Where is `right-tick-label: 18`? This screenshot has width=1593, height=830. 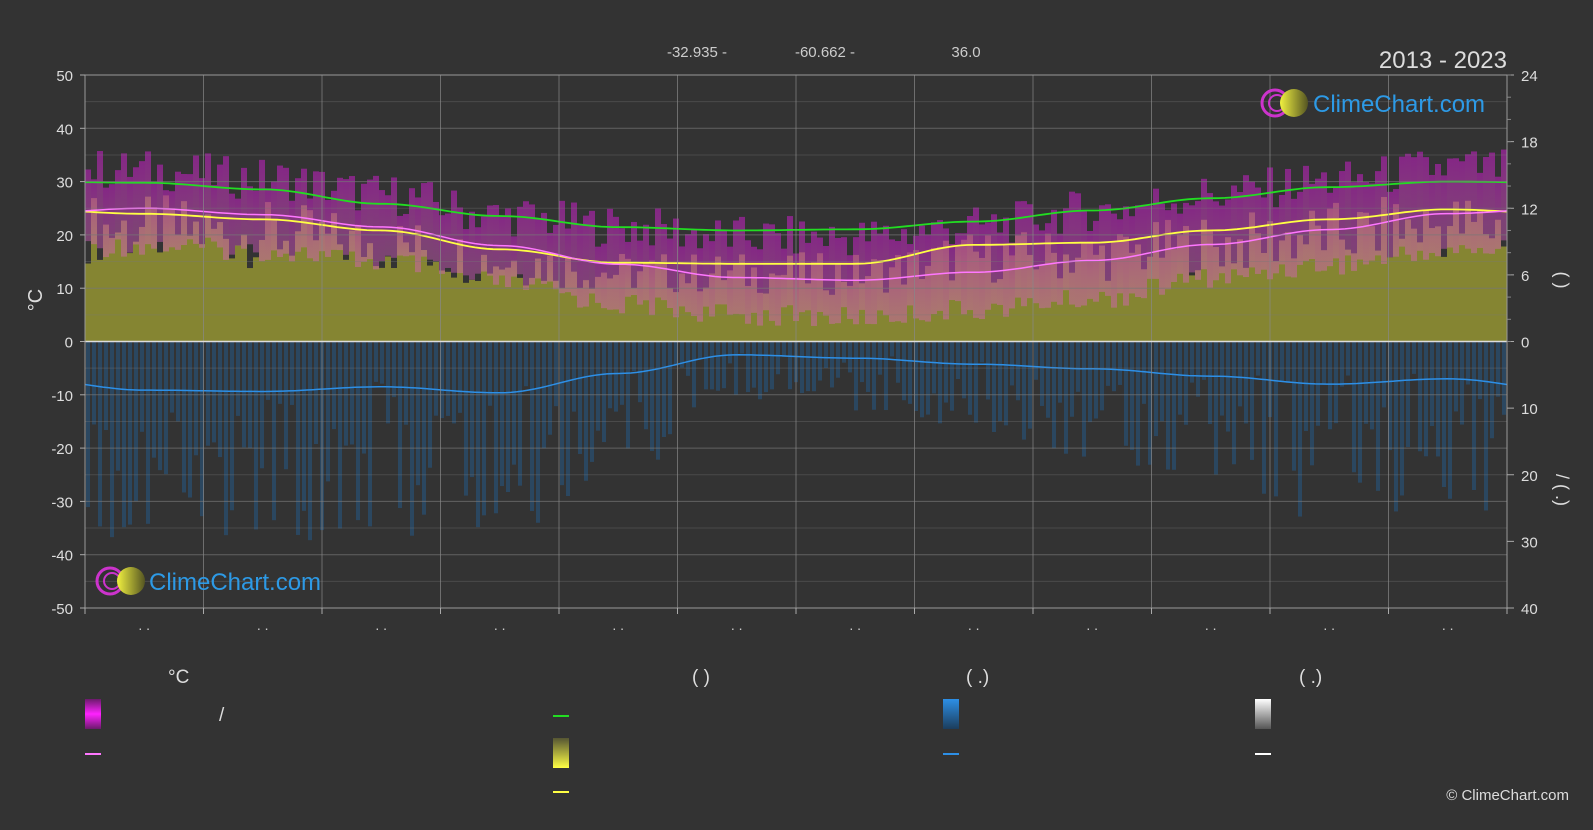
right-tick-label: 18 is located at coordinates (1529, 143).